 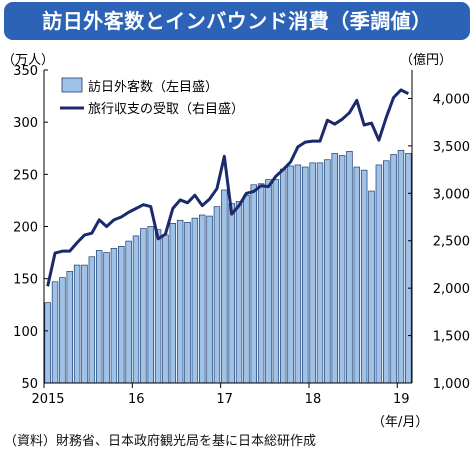 What do you see at coordinates (25, 228) in the screenshot?
I see `left-tick-label: 200` at bounding box center [25, 228].